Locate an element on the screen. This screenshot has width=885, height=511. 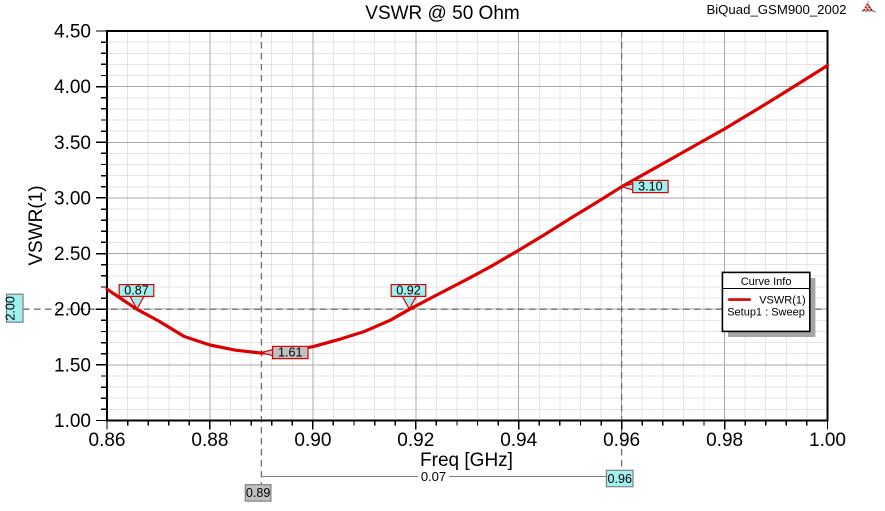
svg-text: VSWR @ 50 Ohm is located at coordinates (442, 13).